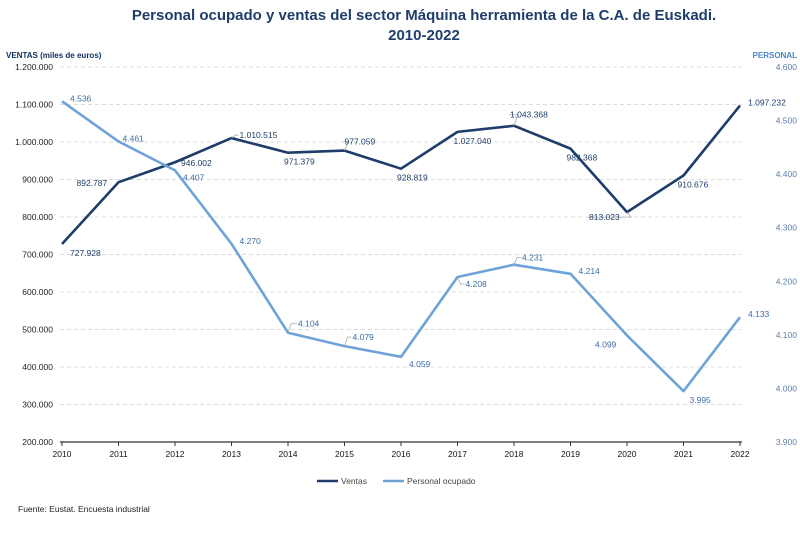 The width and height of the screenshot is (800, 538). Describe the element at coordinates (767, 103) in the screenshot. I see `ventas-data-label: 1.097.232` at that location.